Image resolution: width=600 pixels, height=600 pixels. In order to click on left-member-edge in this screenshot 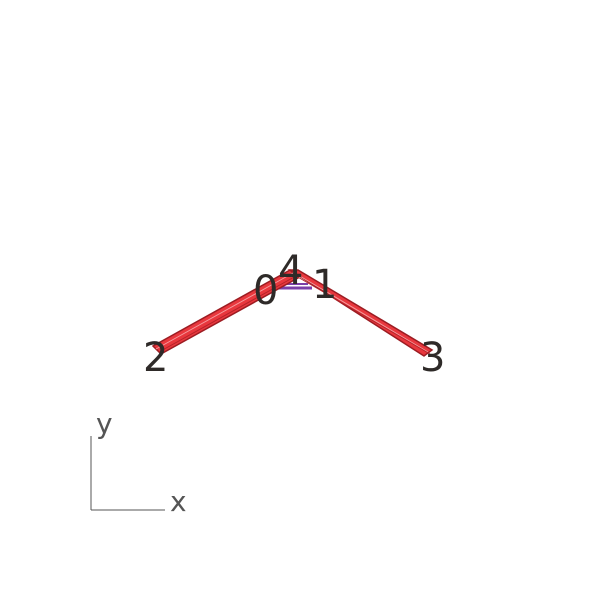, I will do `click(227, 314)`.